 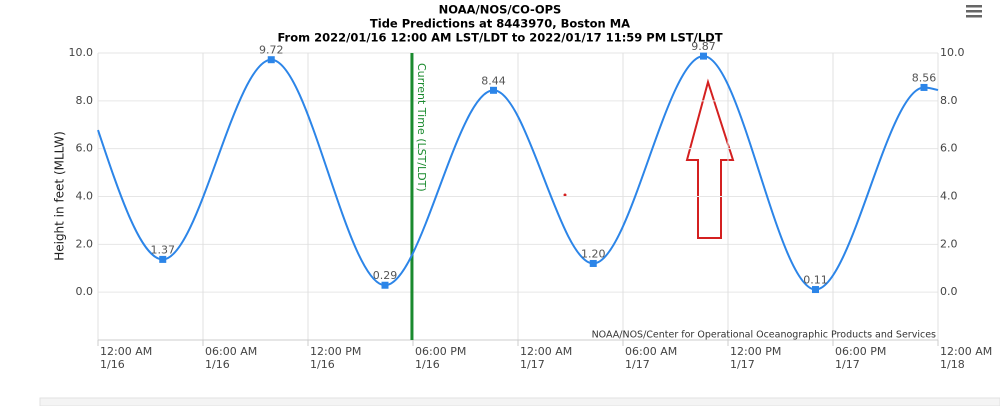 What do you see at coordinates (703, 46) in the screenshot?
I see `data-label: 9.87` at bounding box center [703, 46].